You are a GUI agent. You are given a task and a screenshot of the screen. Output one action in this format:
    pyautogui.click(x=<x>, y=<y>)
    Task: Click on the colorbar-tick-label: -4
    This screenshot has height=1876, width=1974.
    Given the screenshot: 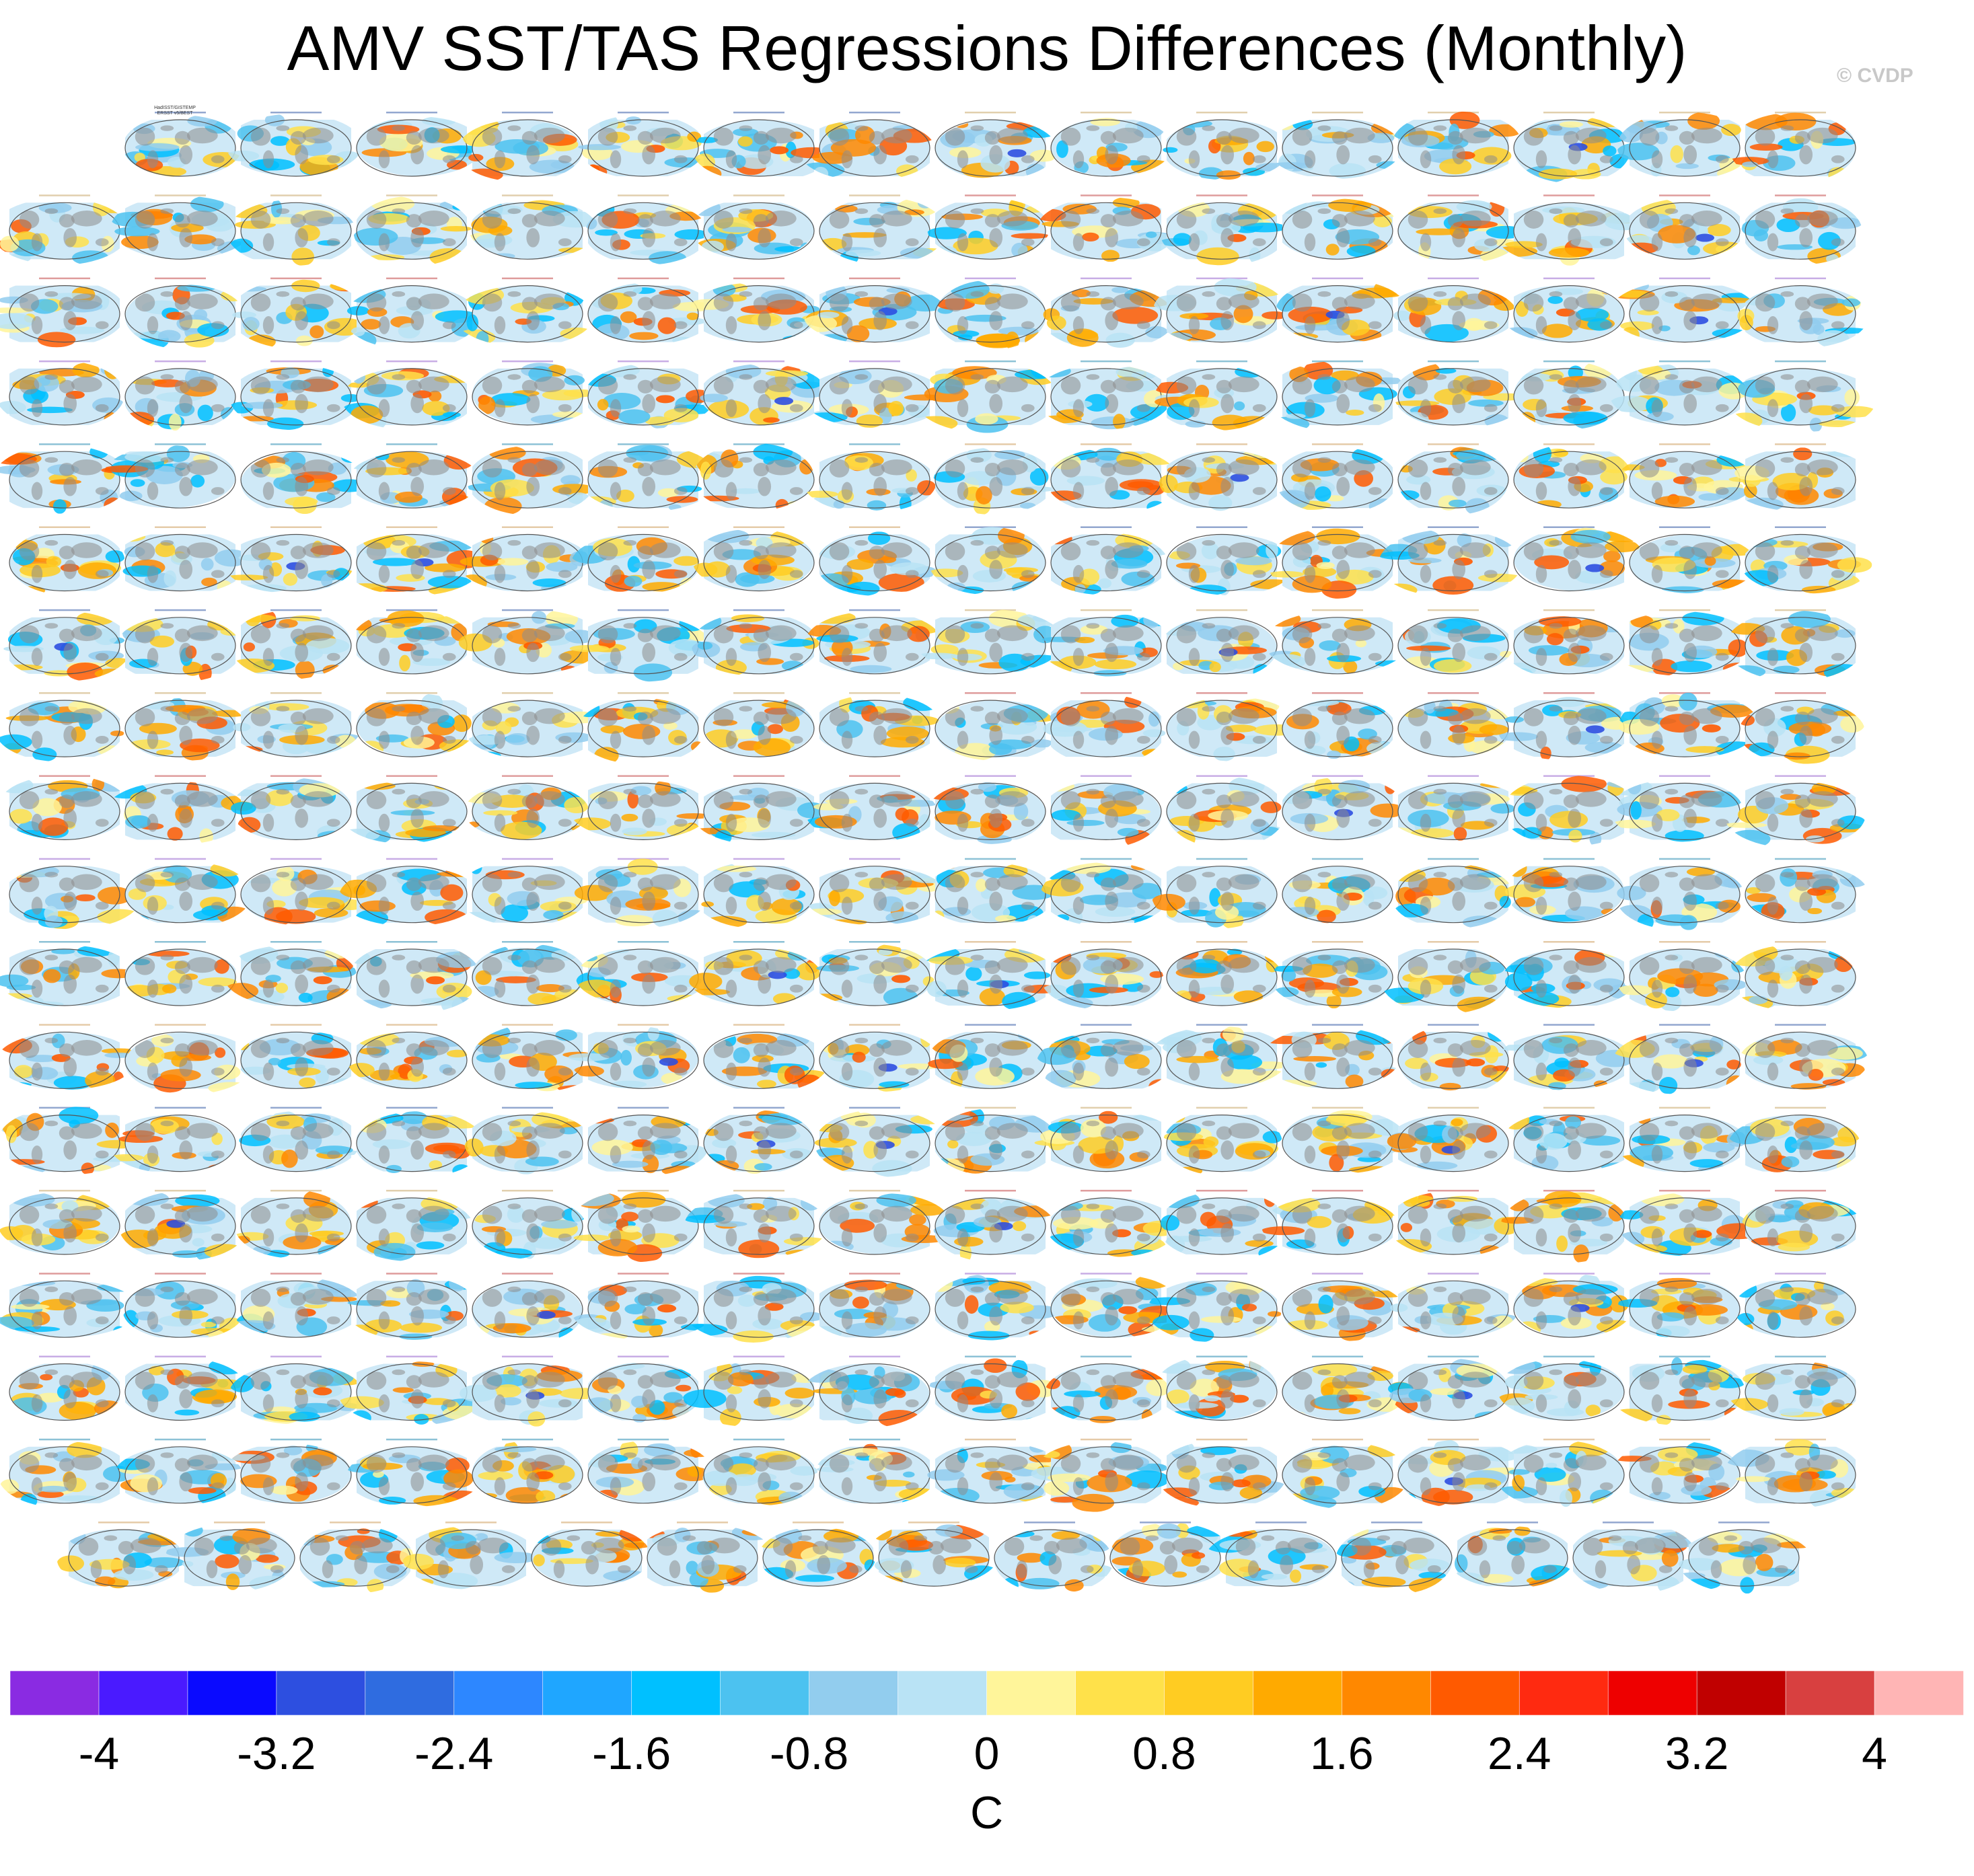 What is the action you would take?
    pyautogui.click(x=99, y=1753)
    